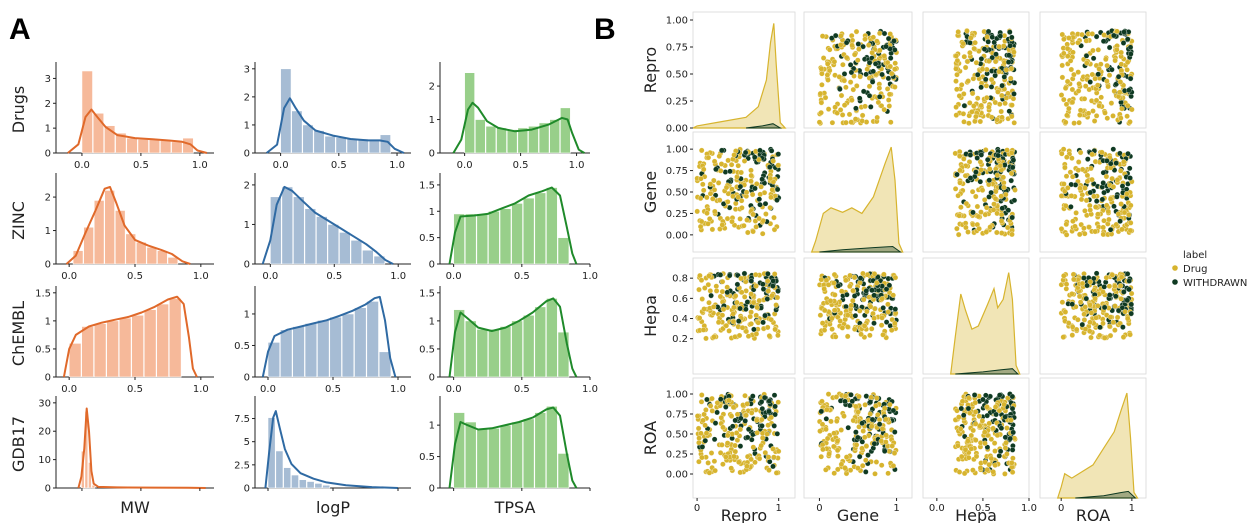 The image size is (1260, 523). What do you see at coordinates (69, 276) in the screenshot?
I see `x-tick-label: 0.0` at bounding box center [69, 276].